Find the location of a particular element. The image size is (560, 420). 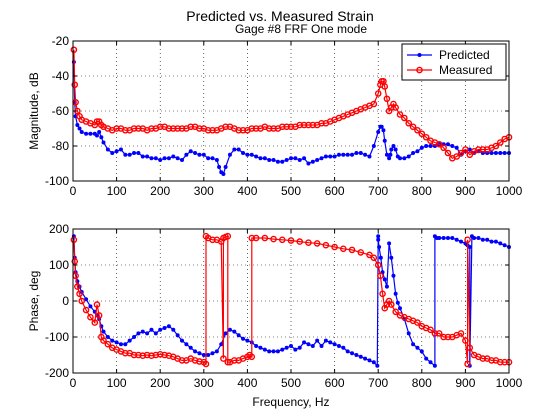

x-tick-label: 700 is located at coordinates (378, 383).